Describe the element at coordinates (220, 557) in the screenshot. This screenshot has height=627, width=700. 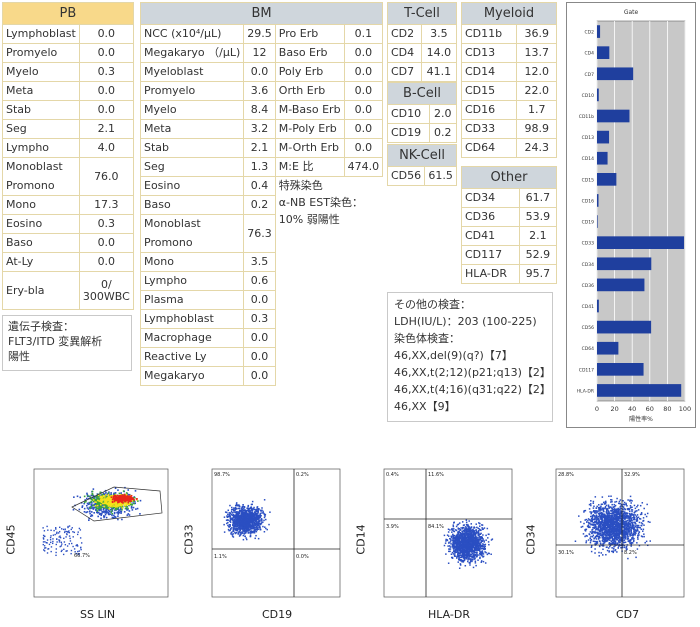
I see `plot2-q3-pct: 1.1%` at that location.